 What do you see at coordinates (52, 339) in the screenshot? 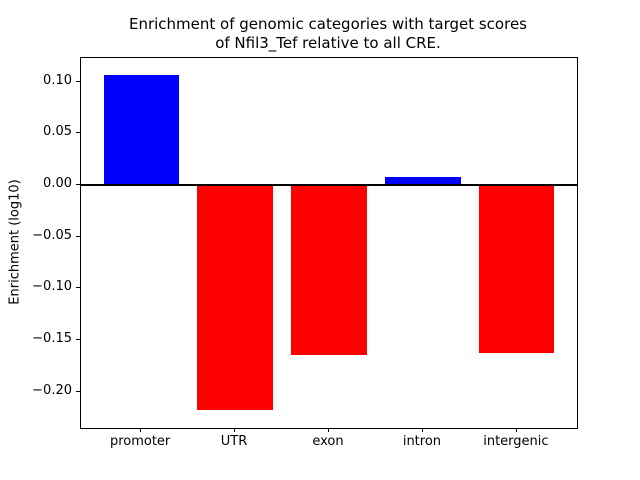
I see `y-tick-label: −0.15` at bounding box center [52, 339].